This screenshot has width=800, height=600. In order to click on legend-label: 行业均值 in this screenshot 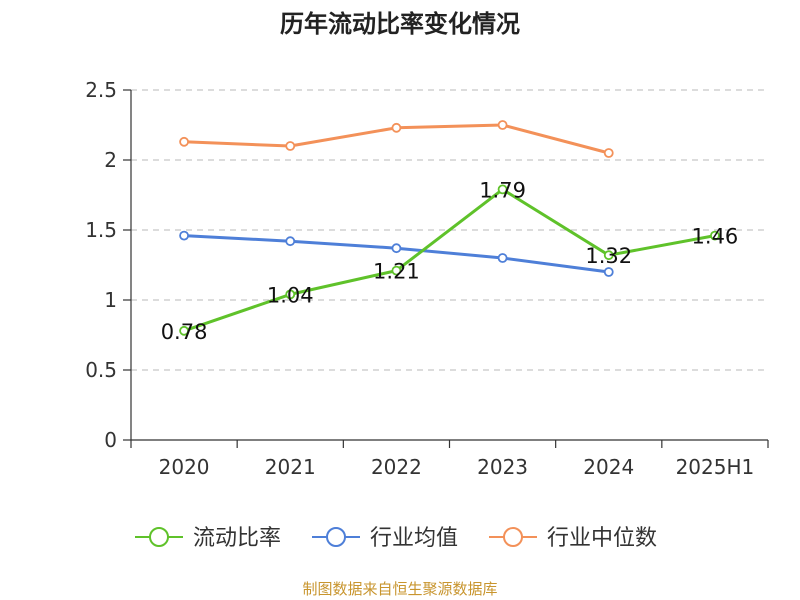, I will do `click(414, 538)`.